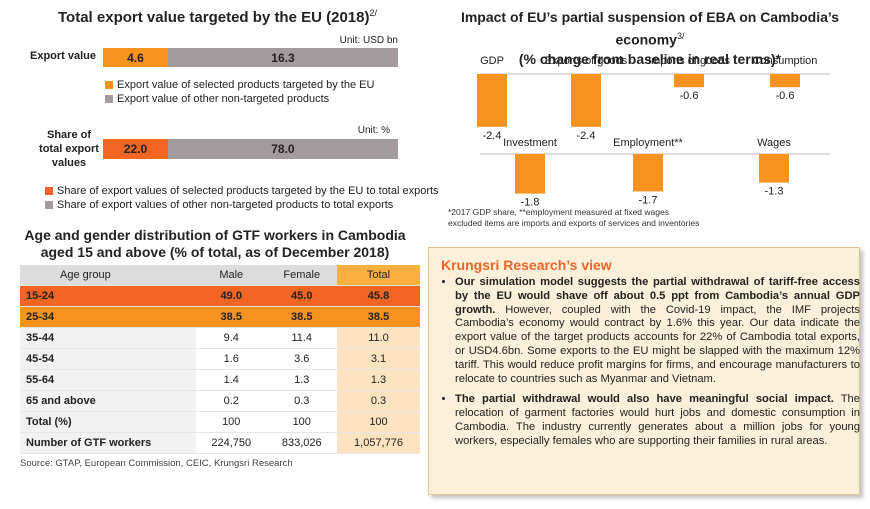  Describe the element at coordinates (109, 99) in the screenshot. I see `legend-swatch-grey` at that location.